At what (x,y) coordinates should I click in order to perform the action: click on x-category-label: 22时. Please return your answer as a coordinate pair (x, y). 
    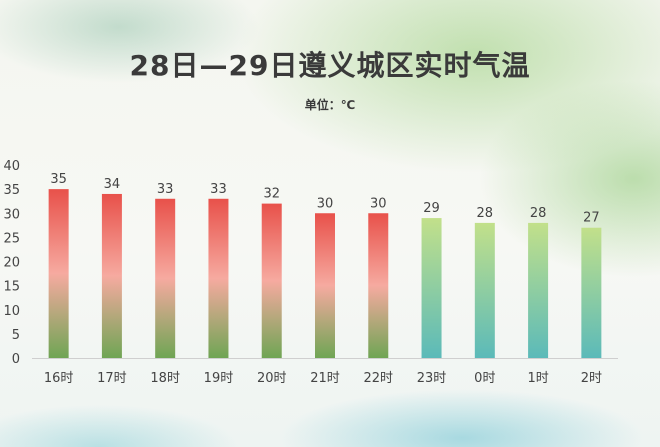
    Looking at the image, I should click on (378, 378).